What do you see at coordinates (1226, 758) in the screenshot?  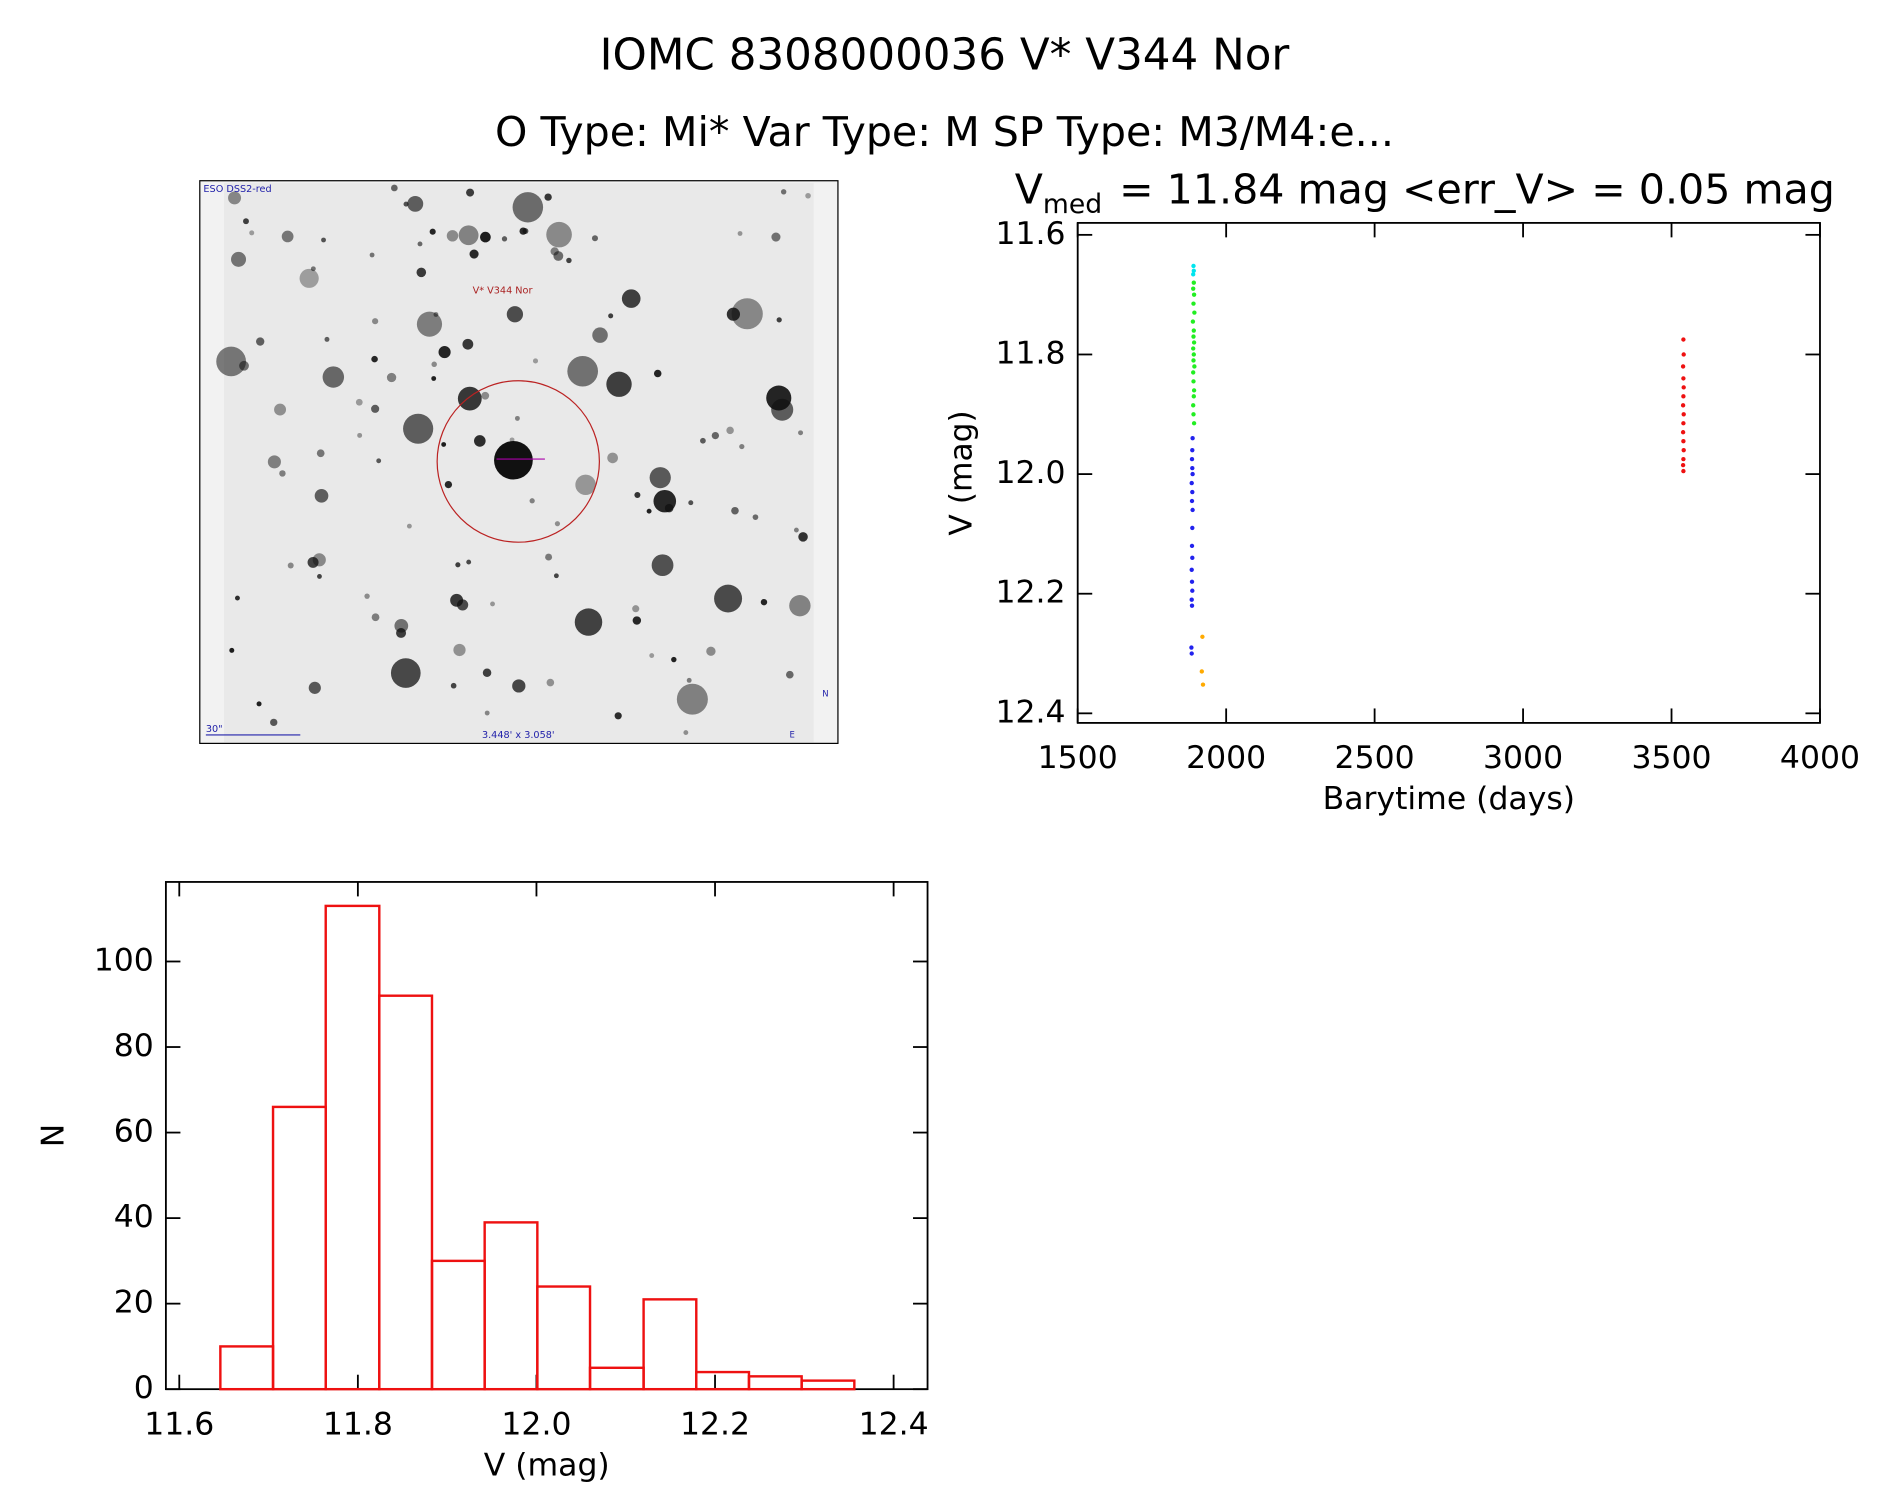 I see `x-tick-label: 2000` at bounding box center [1226, 758].